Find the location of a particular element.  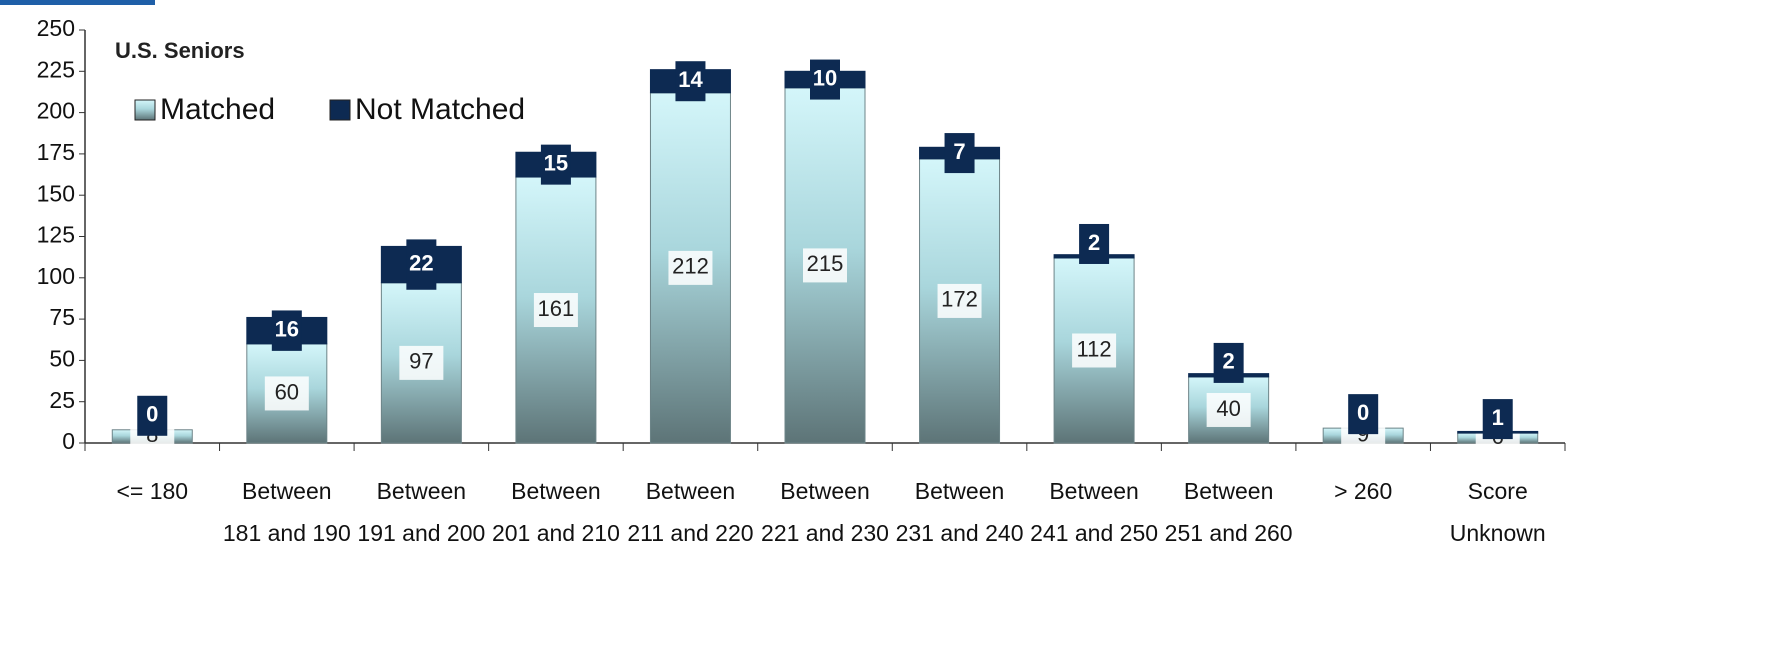

data-label: 60 is located at coordinates (287, 391).